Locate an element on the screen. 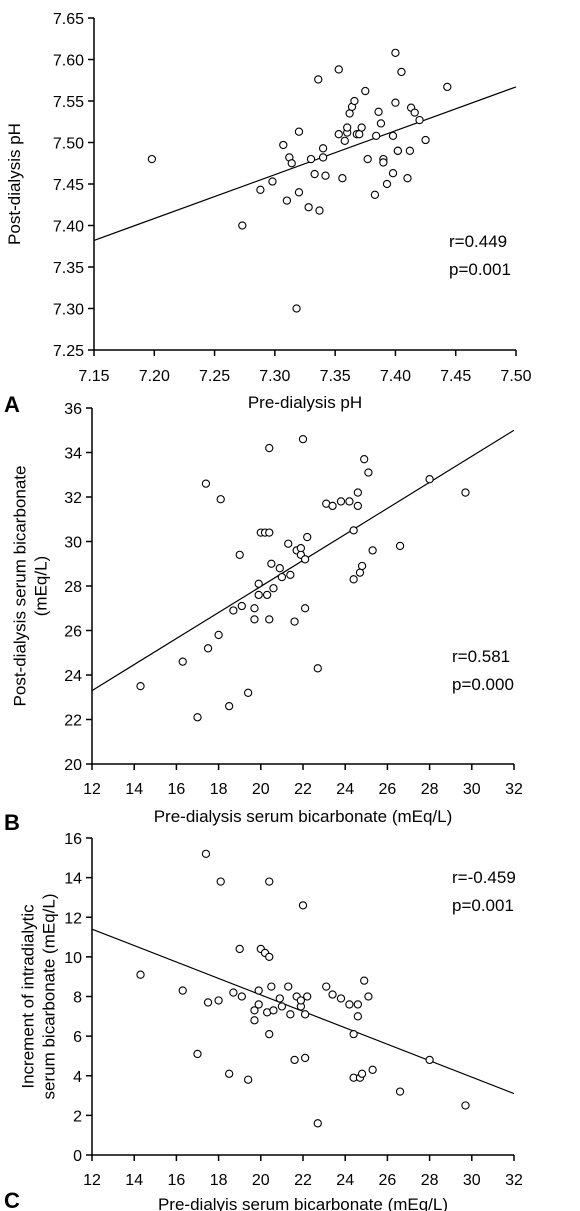  y-tick-label: 7.35 is located at coordinates (68, 268).